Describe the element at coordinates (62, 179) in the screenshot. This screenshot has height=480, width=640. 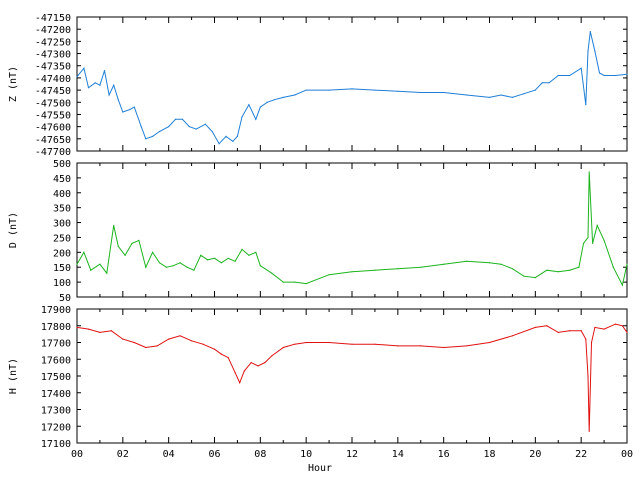
I see `y-tick-label: 450` at that location.